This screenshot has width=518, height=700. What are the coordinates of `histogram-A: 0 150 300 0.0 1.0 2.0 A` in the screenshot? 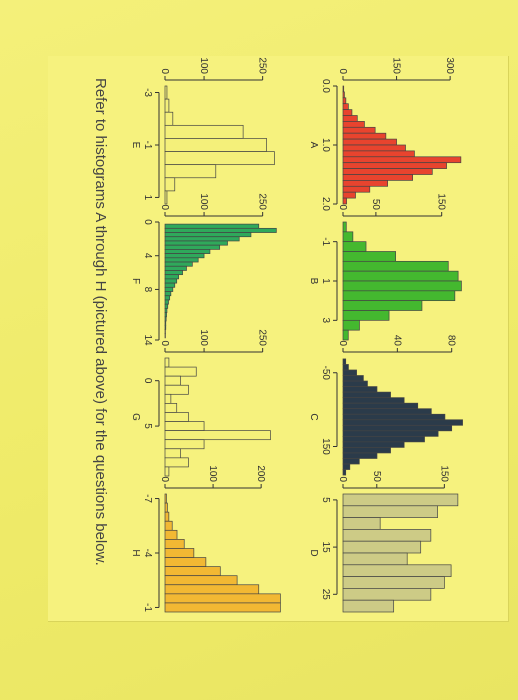 It's located at (385, 134).